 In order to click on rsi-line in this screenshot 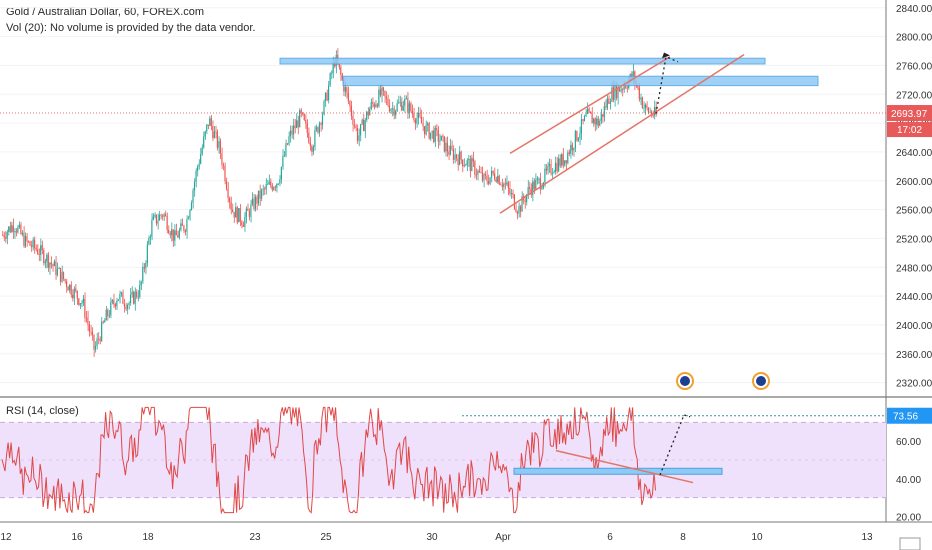, I will do `click(328, 460)`.